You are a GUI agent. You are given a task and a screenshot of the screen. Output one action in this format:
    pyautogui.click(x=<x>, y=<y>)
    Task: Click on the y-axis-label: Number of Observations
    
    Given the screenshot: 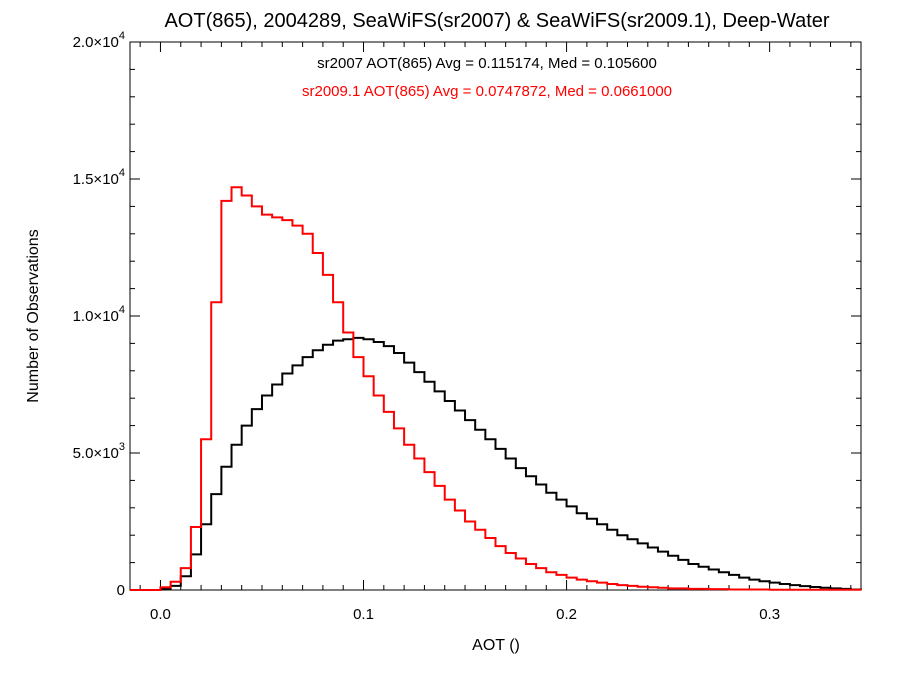 What is the action you would take?
    pyautogui.click(x=33, y=315)
    